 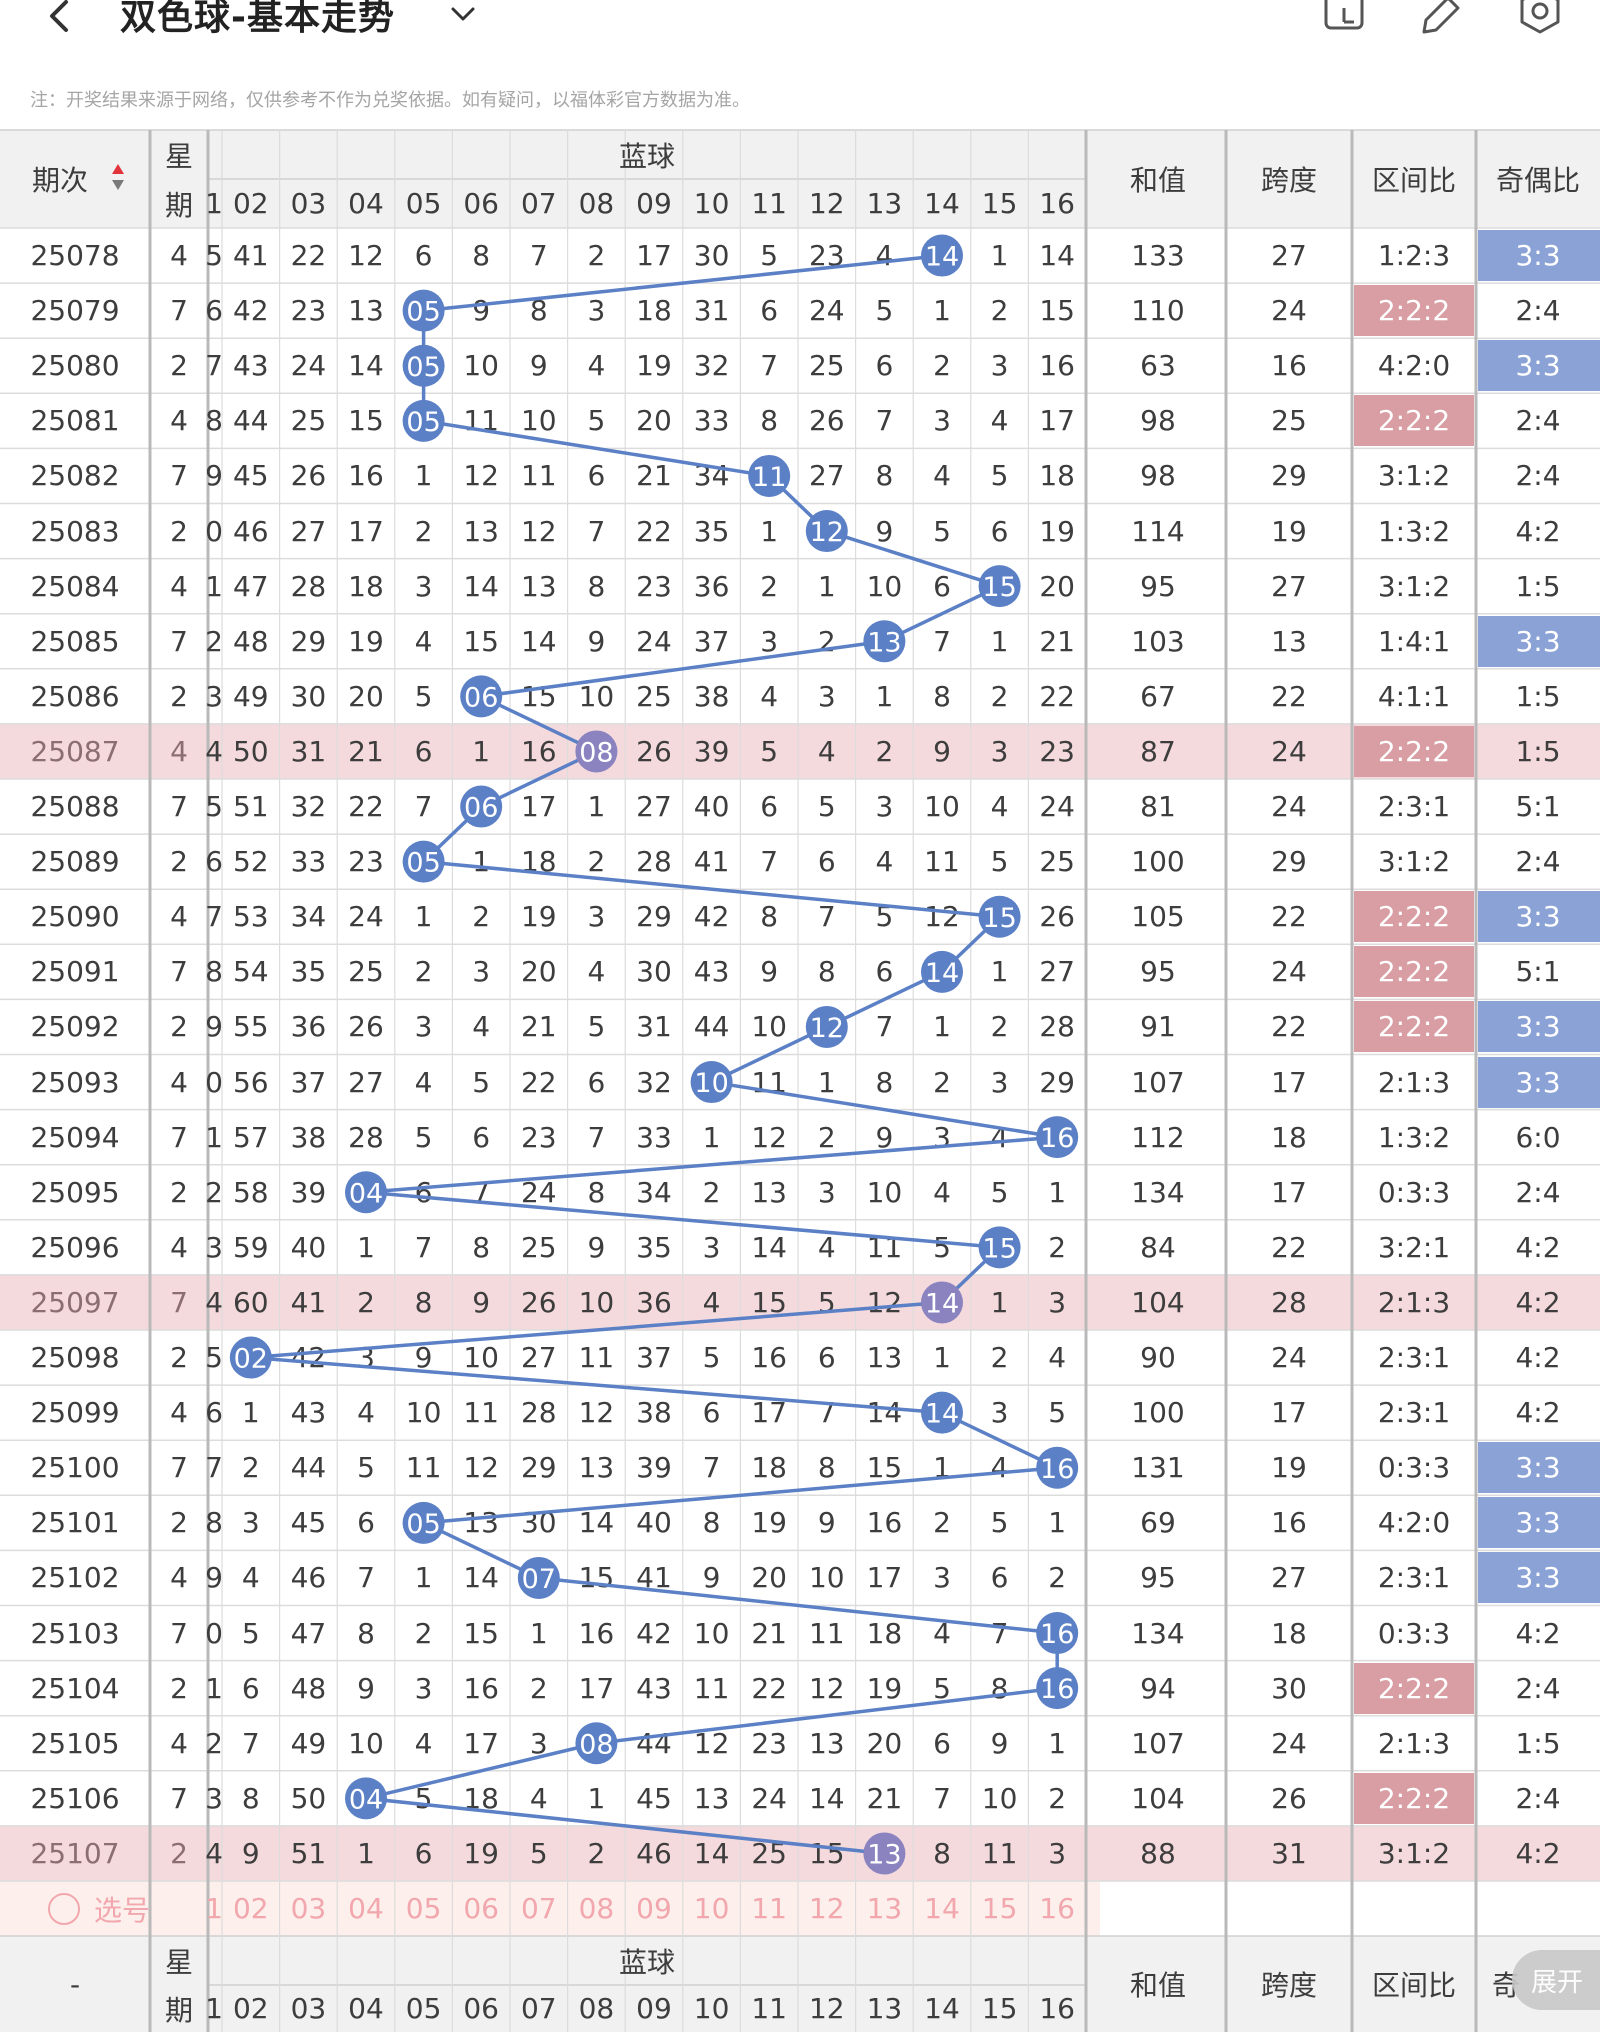 I want to click on expand-button: 展开, so click(x=1556, y=1980).